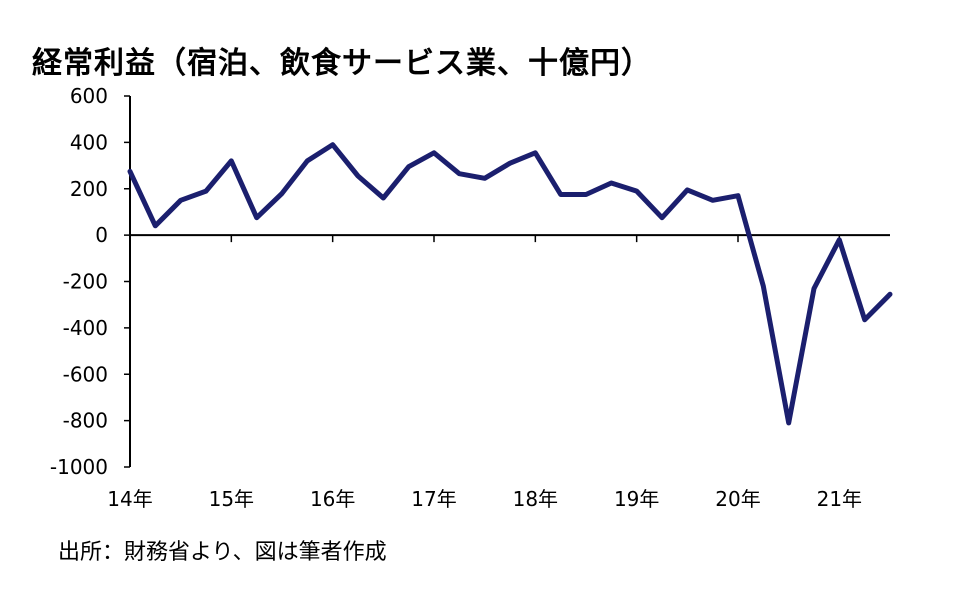  I want to click on x-tick-label: 21年, so click(839, 499).